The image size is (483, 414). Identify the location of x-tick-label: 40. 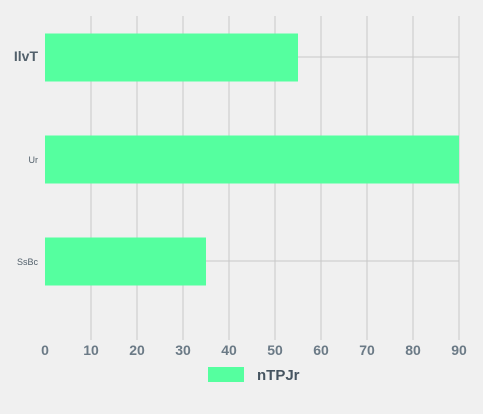
(229, 350).